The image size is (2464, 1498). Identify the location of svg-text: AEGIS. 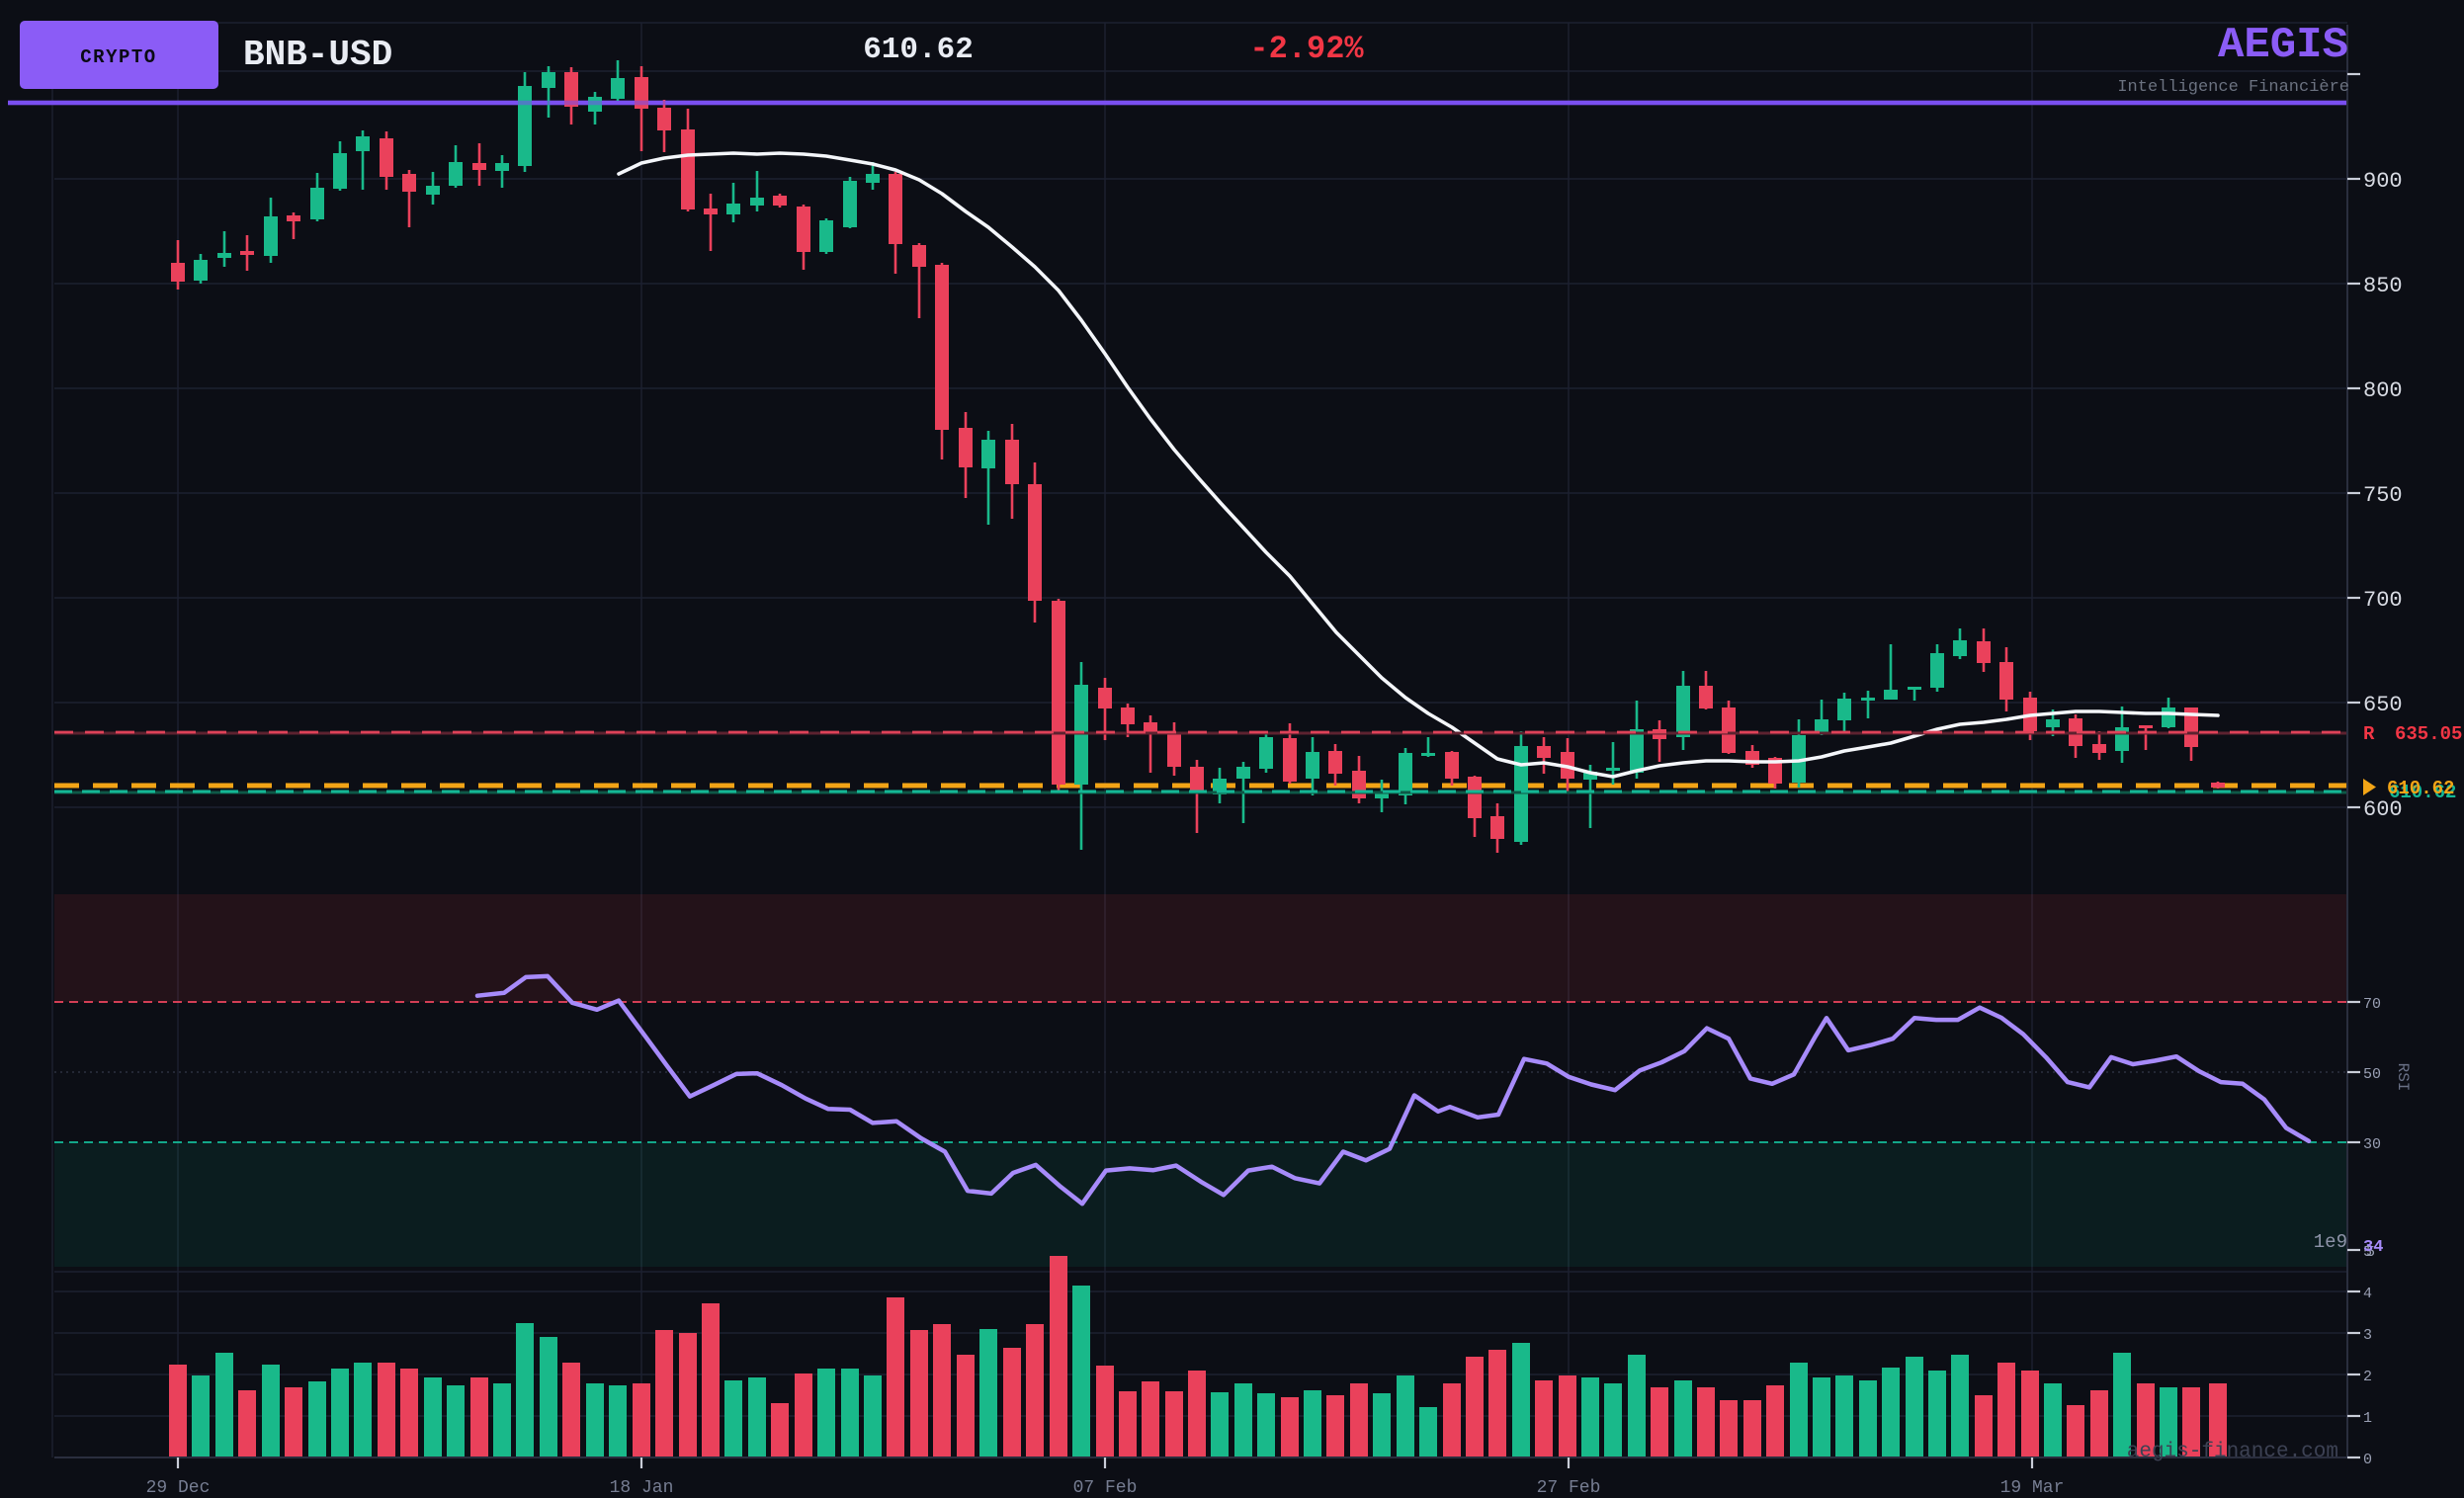
(2283, 45).